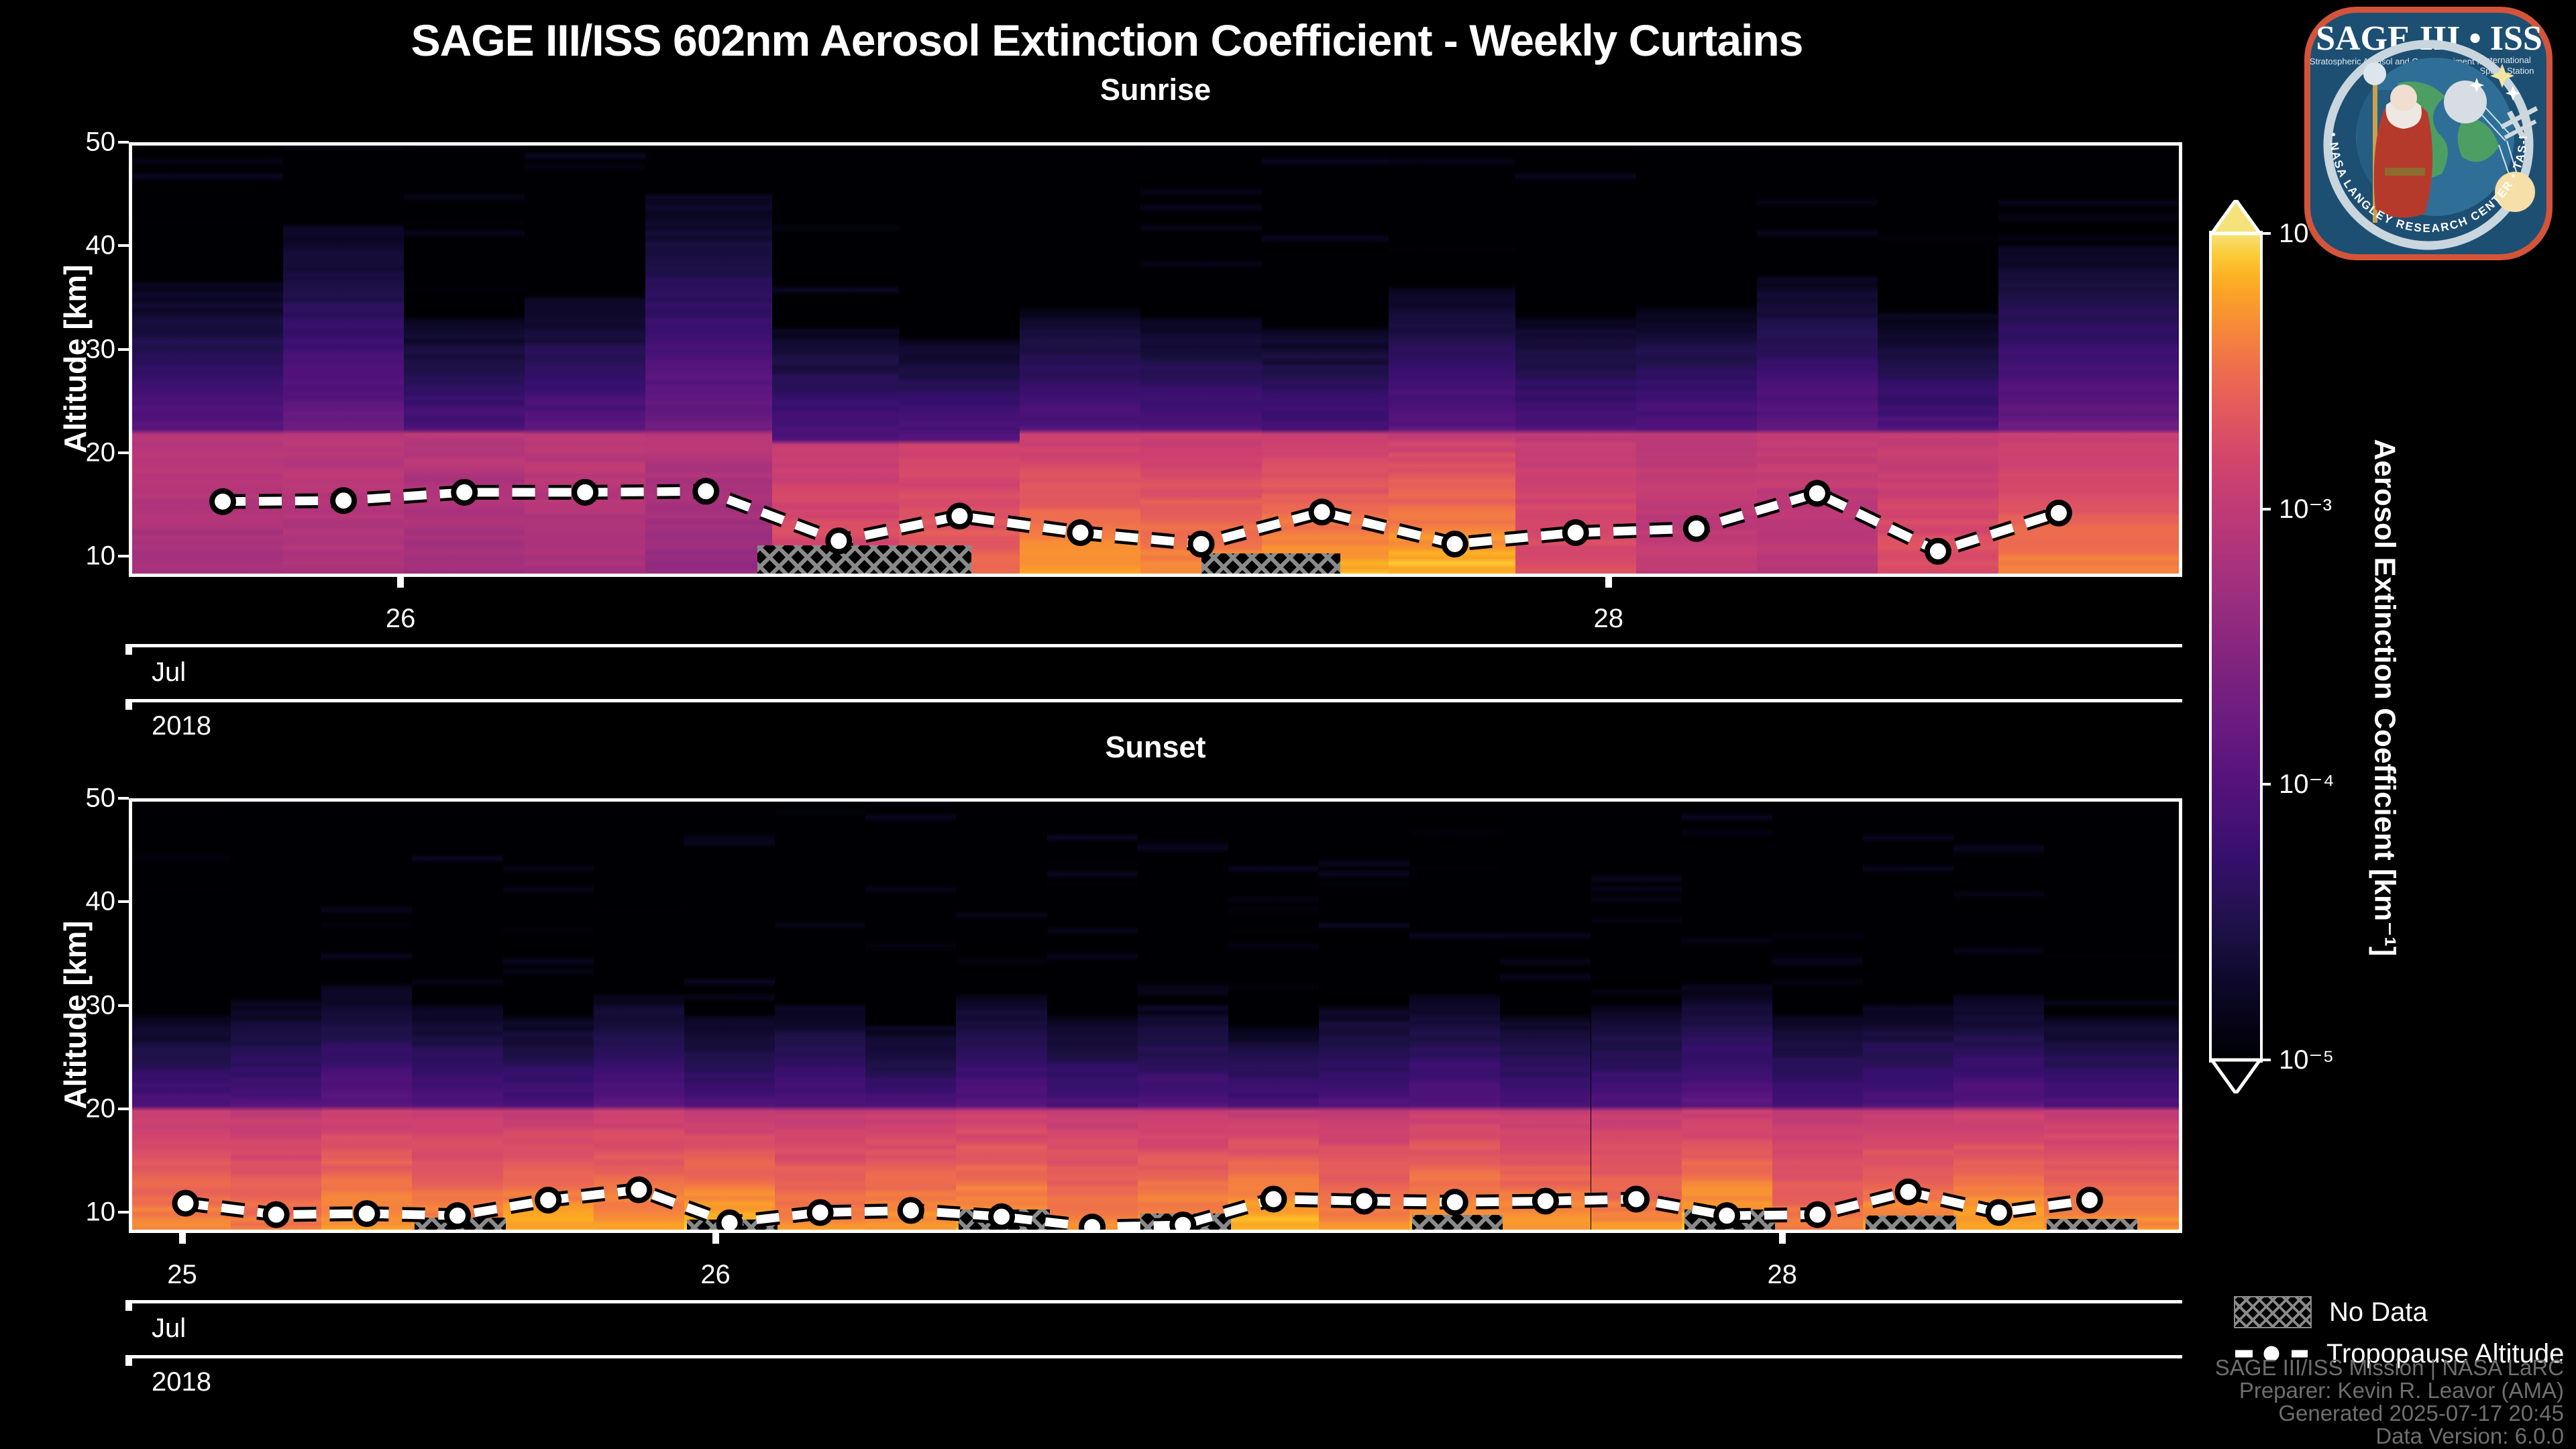  What do you see at coordinates (100, 1108) in the screenshot?
I see `y-tick-label: 20` at bounding box center [100, 1108].